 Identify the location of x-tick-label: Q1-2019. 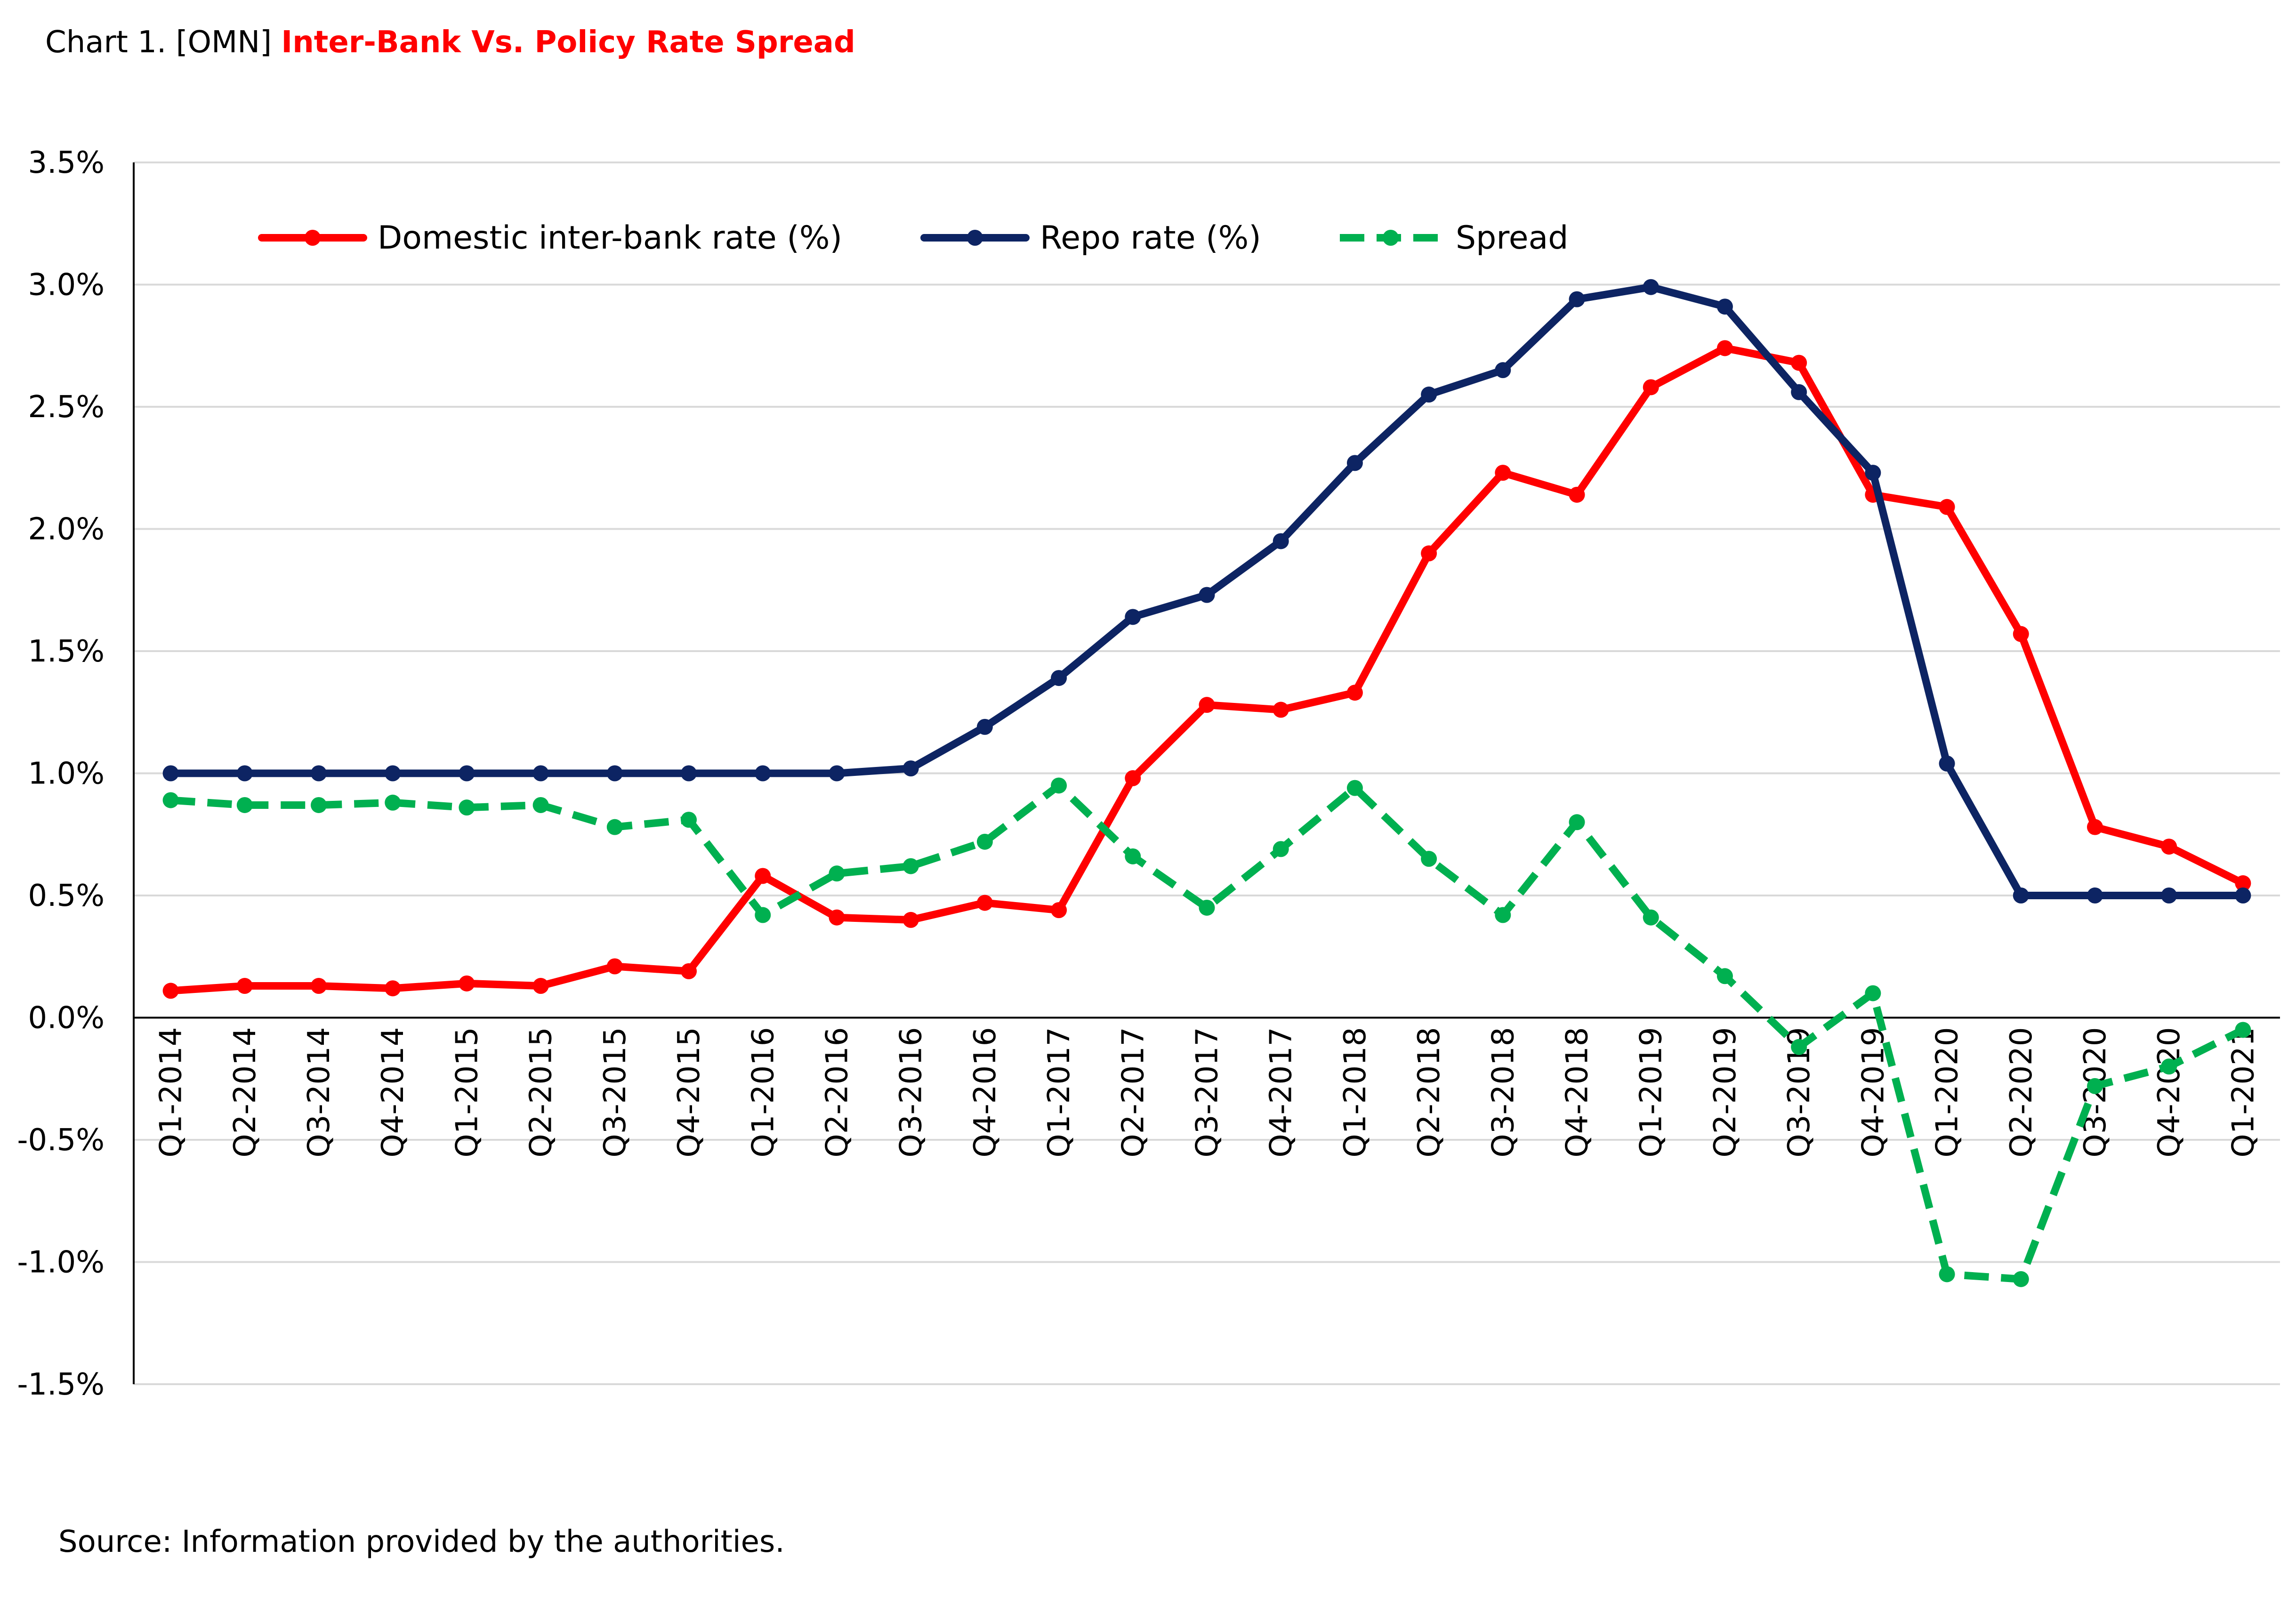
(1651, 1092).